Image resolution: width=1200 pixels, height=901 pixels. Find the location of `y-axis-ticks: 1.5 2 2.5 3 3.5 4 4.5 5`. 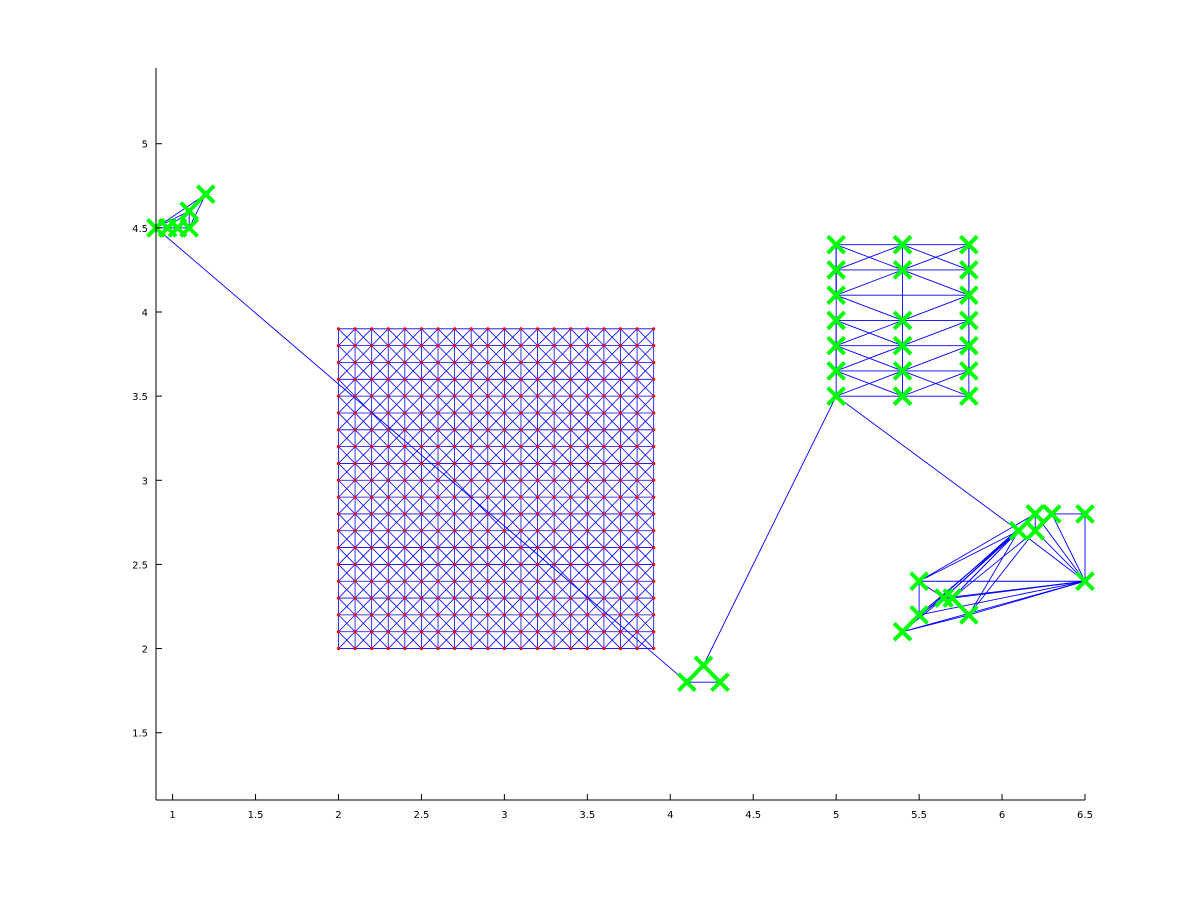

y-axis-ticks: 1.5 2 2.5 3 3.5 4 4.5 5 is located at coordinates (147, 440).